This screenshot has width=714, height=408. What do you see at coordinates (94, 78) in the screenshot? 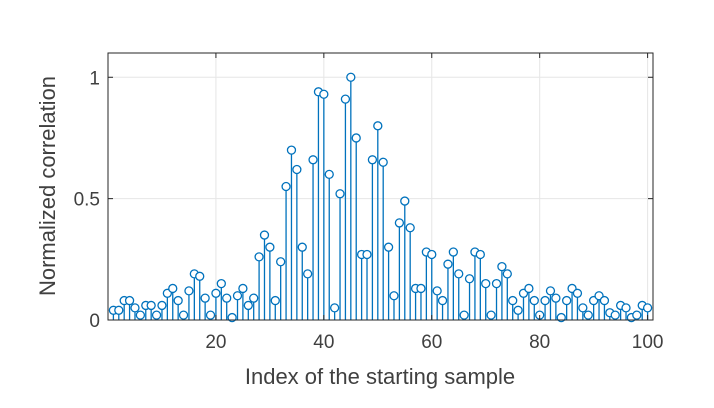
I see `y-tick-label: 1` at bounding box center [94, 78].